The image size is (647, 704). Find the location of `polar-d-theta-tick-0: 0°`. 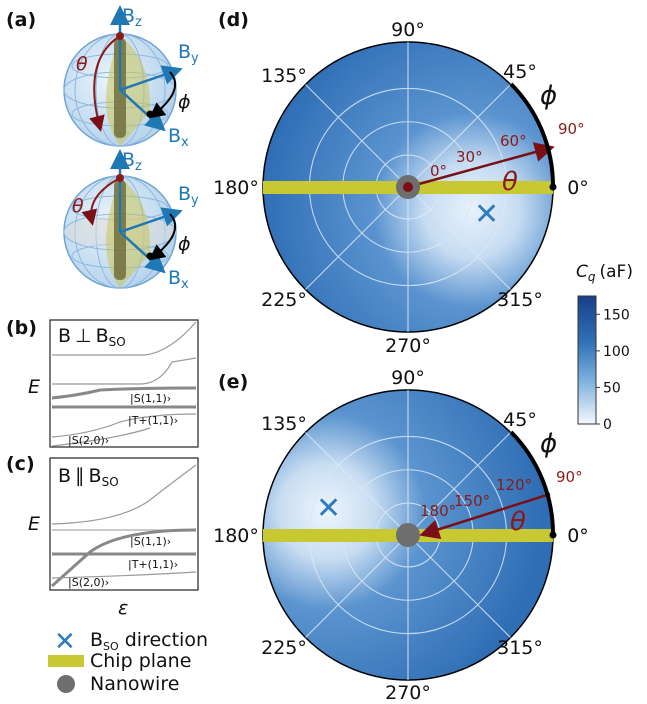

polar-d-theta-tick-0: 0° is located at coordinates (438, 171).